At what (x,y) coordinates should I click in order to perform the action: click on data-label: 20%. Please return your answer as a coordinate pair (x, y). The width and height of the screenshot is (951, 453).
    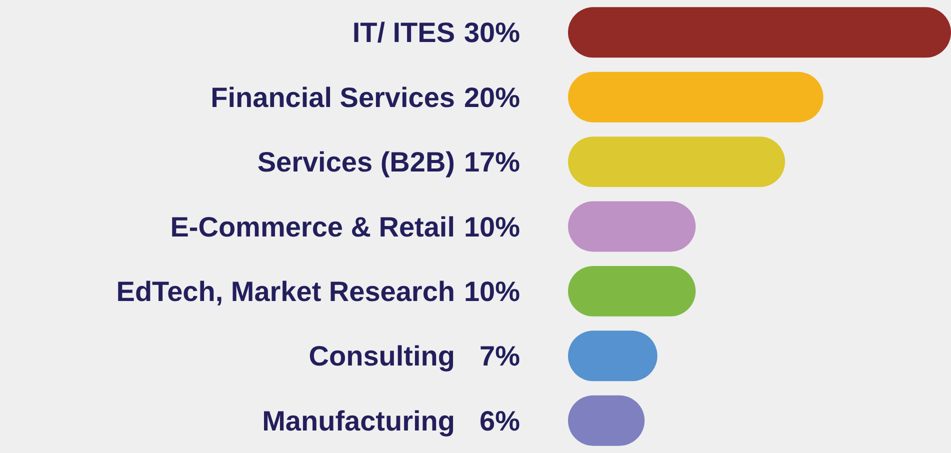
    Looking at the image, I should click on (492, 97).